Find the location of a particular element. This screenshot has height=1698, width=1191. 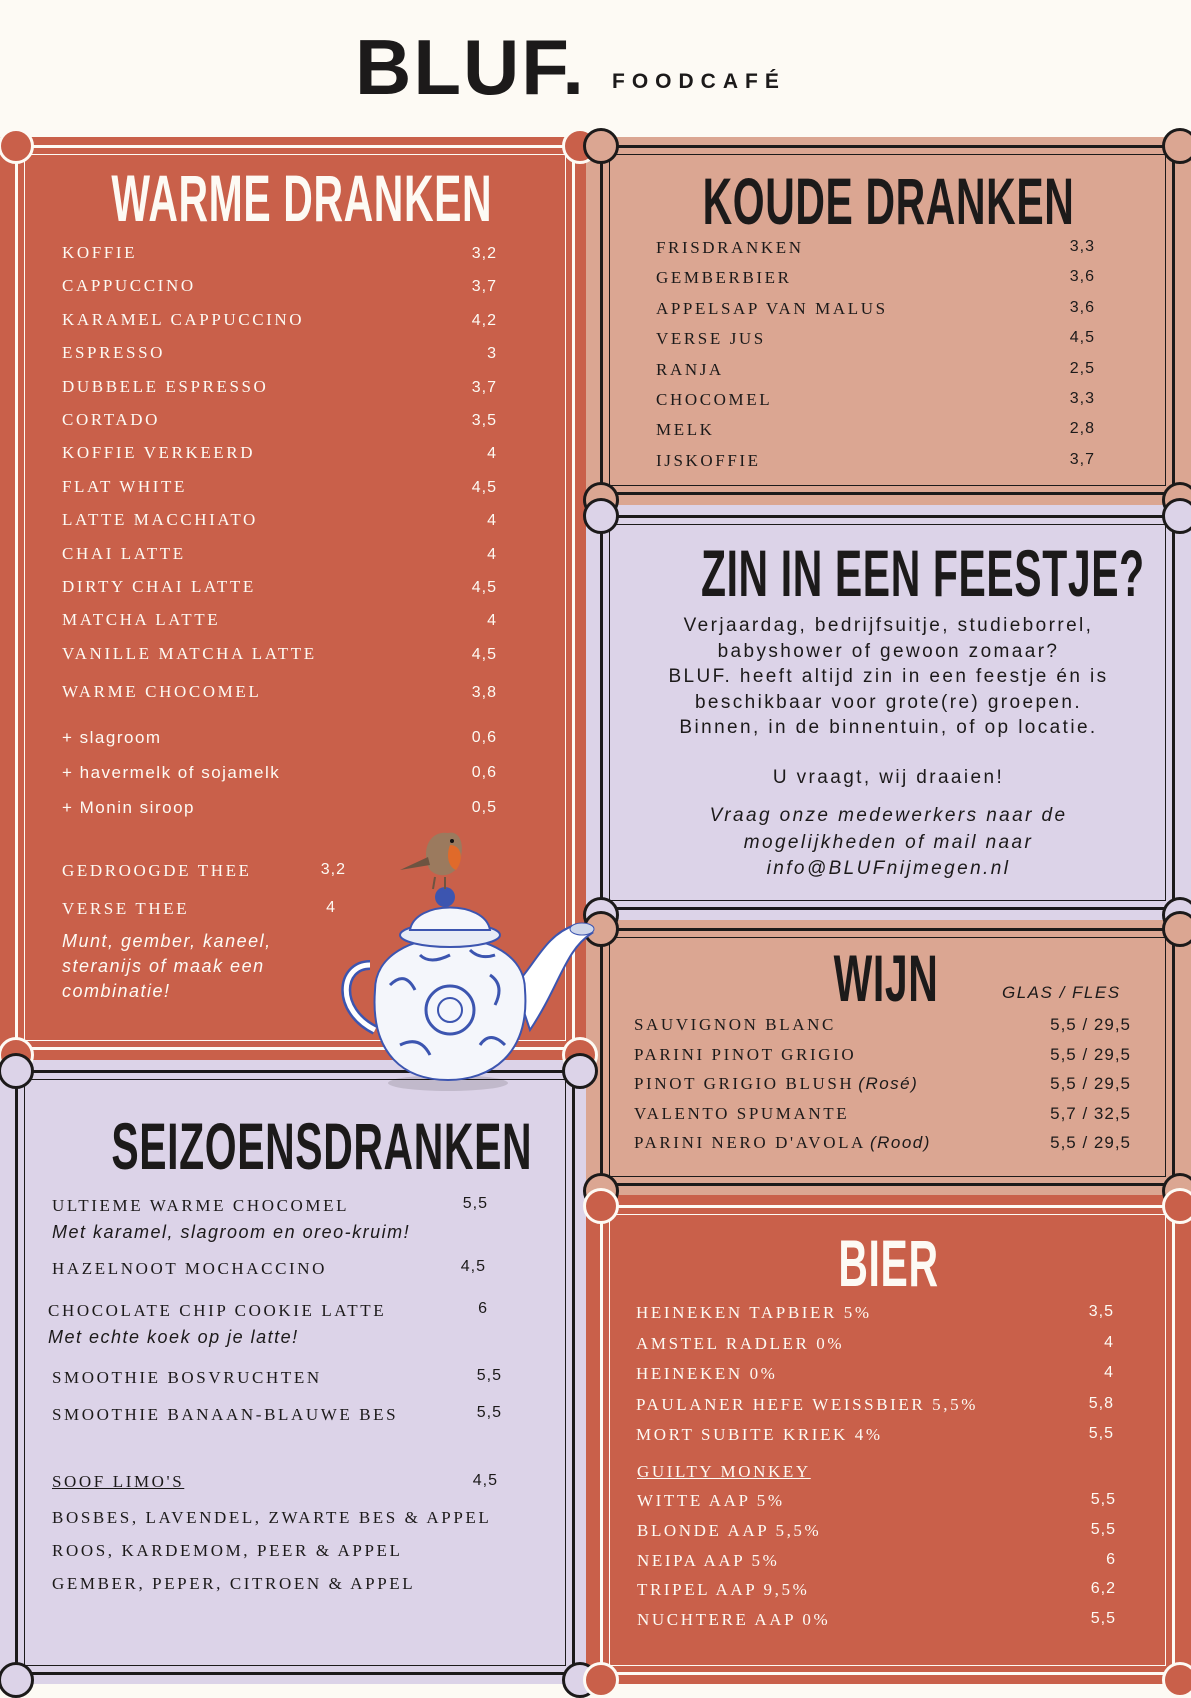

wijn-bg is located at coordinates (888, 1057).